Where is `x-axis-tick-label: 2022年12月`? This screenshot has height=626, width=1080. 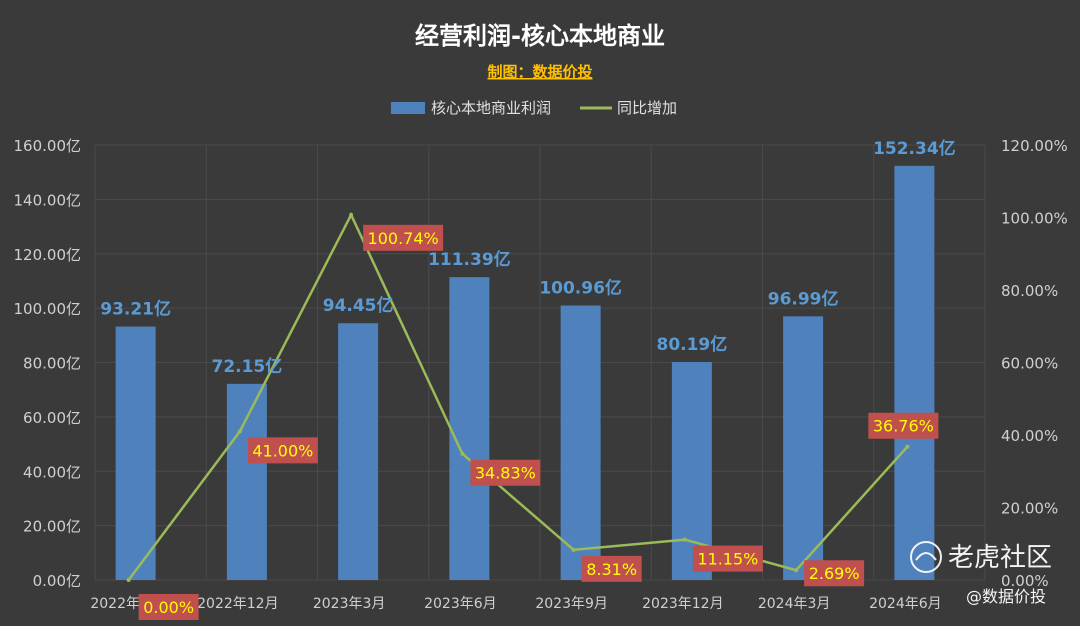 x-axis-tick-label: 2022年12月 is located at coordinates (237, 604).